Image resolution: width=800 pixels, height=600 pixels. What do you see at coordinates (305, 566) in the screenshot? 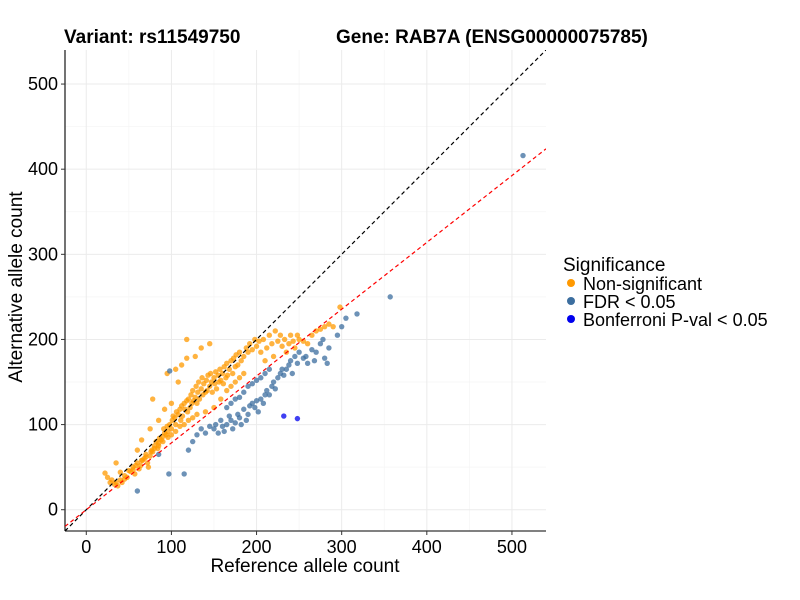
I see `x-axis-label: Reference allele count` at bounding box center [305, 566].